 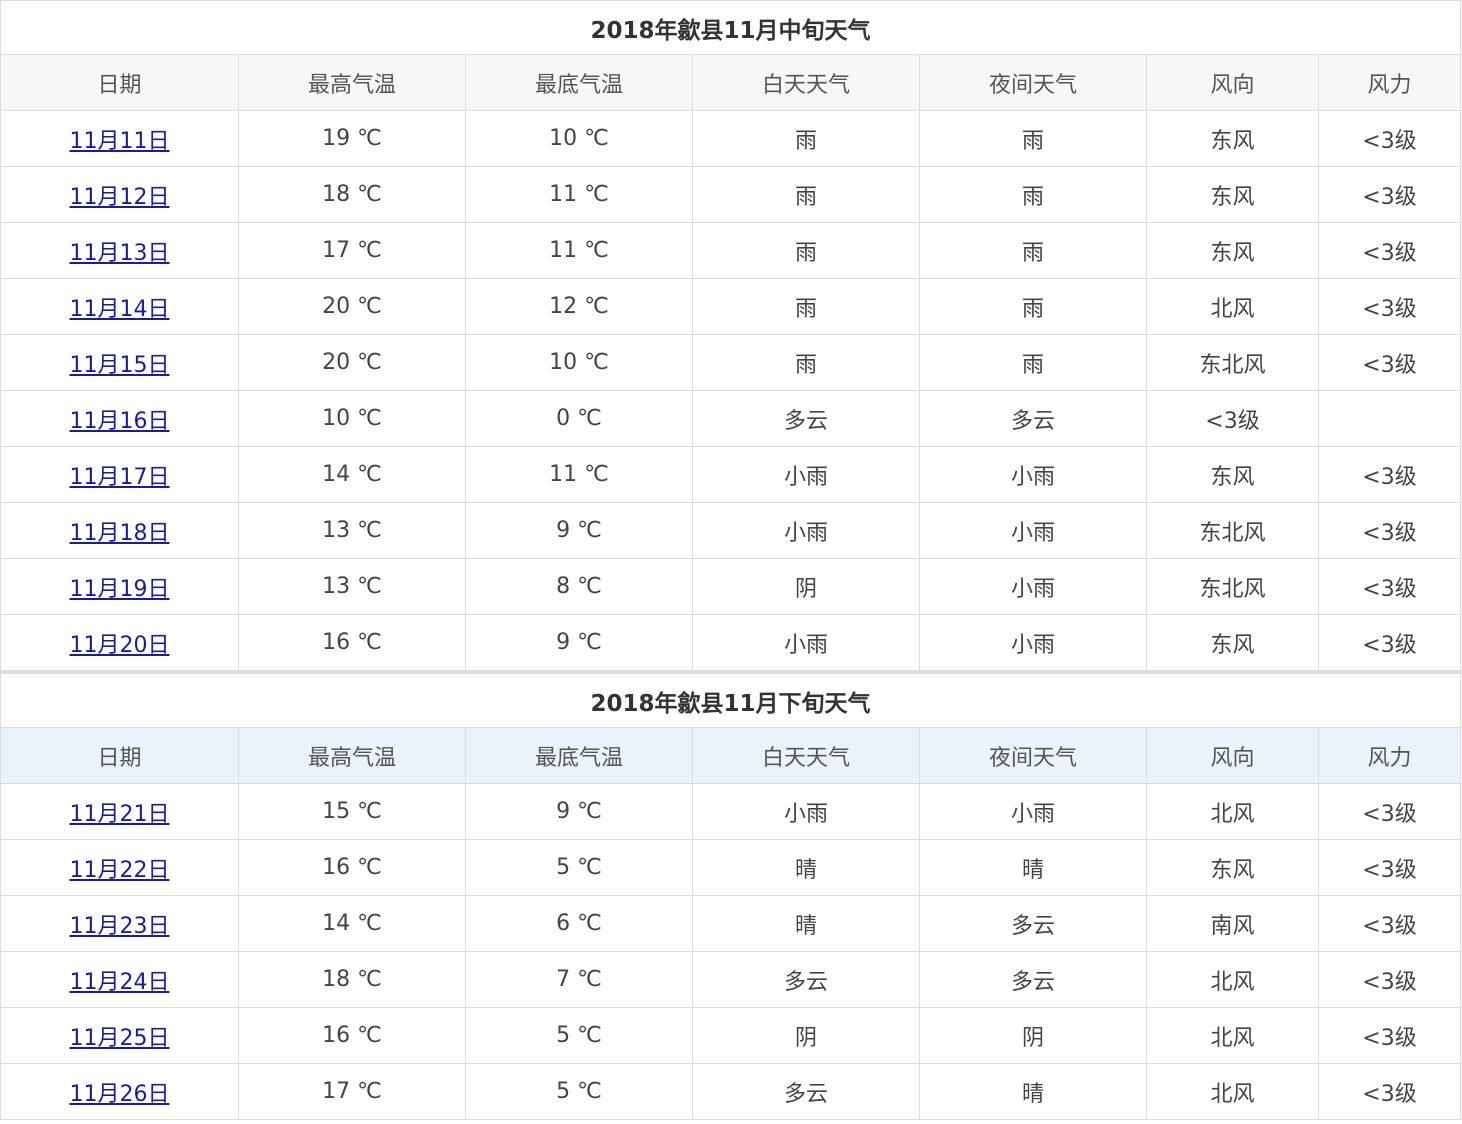 I want to click on low-temp-cell: 9 ℃, so click(x=579, y=530).